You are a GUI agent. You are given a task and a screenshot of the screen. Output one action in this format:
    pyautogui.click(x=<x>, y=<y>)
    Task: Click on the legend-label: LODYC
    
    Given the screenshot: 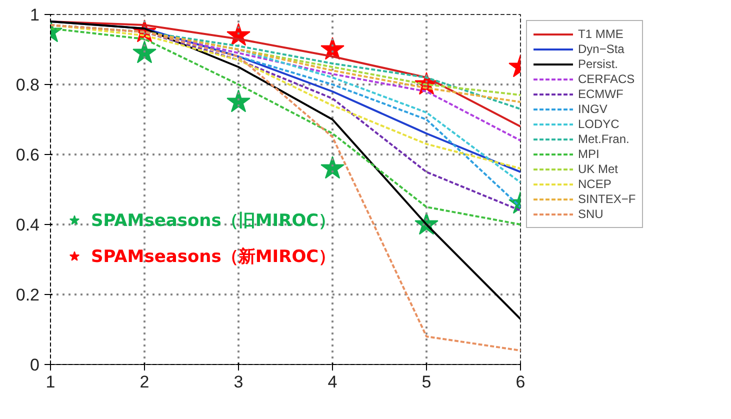 What is the action you would take?
    pyautogui.click(x=599, y=124)
    